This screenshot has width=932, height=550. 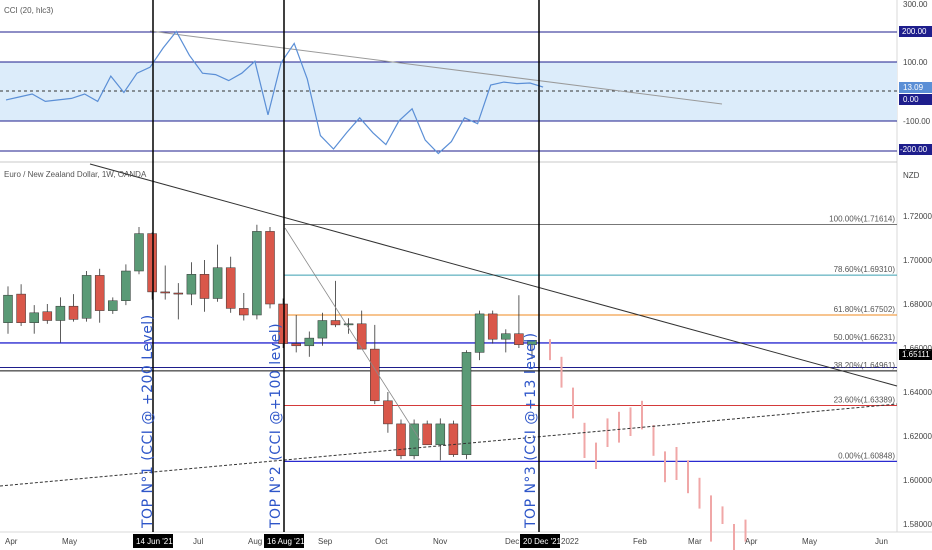 I want to click on date-tag-14jun: 14 Jun '21, so click(x=154, y=541).